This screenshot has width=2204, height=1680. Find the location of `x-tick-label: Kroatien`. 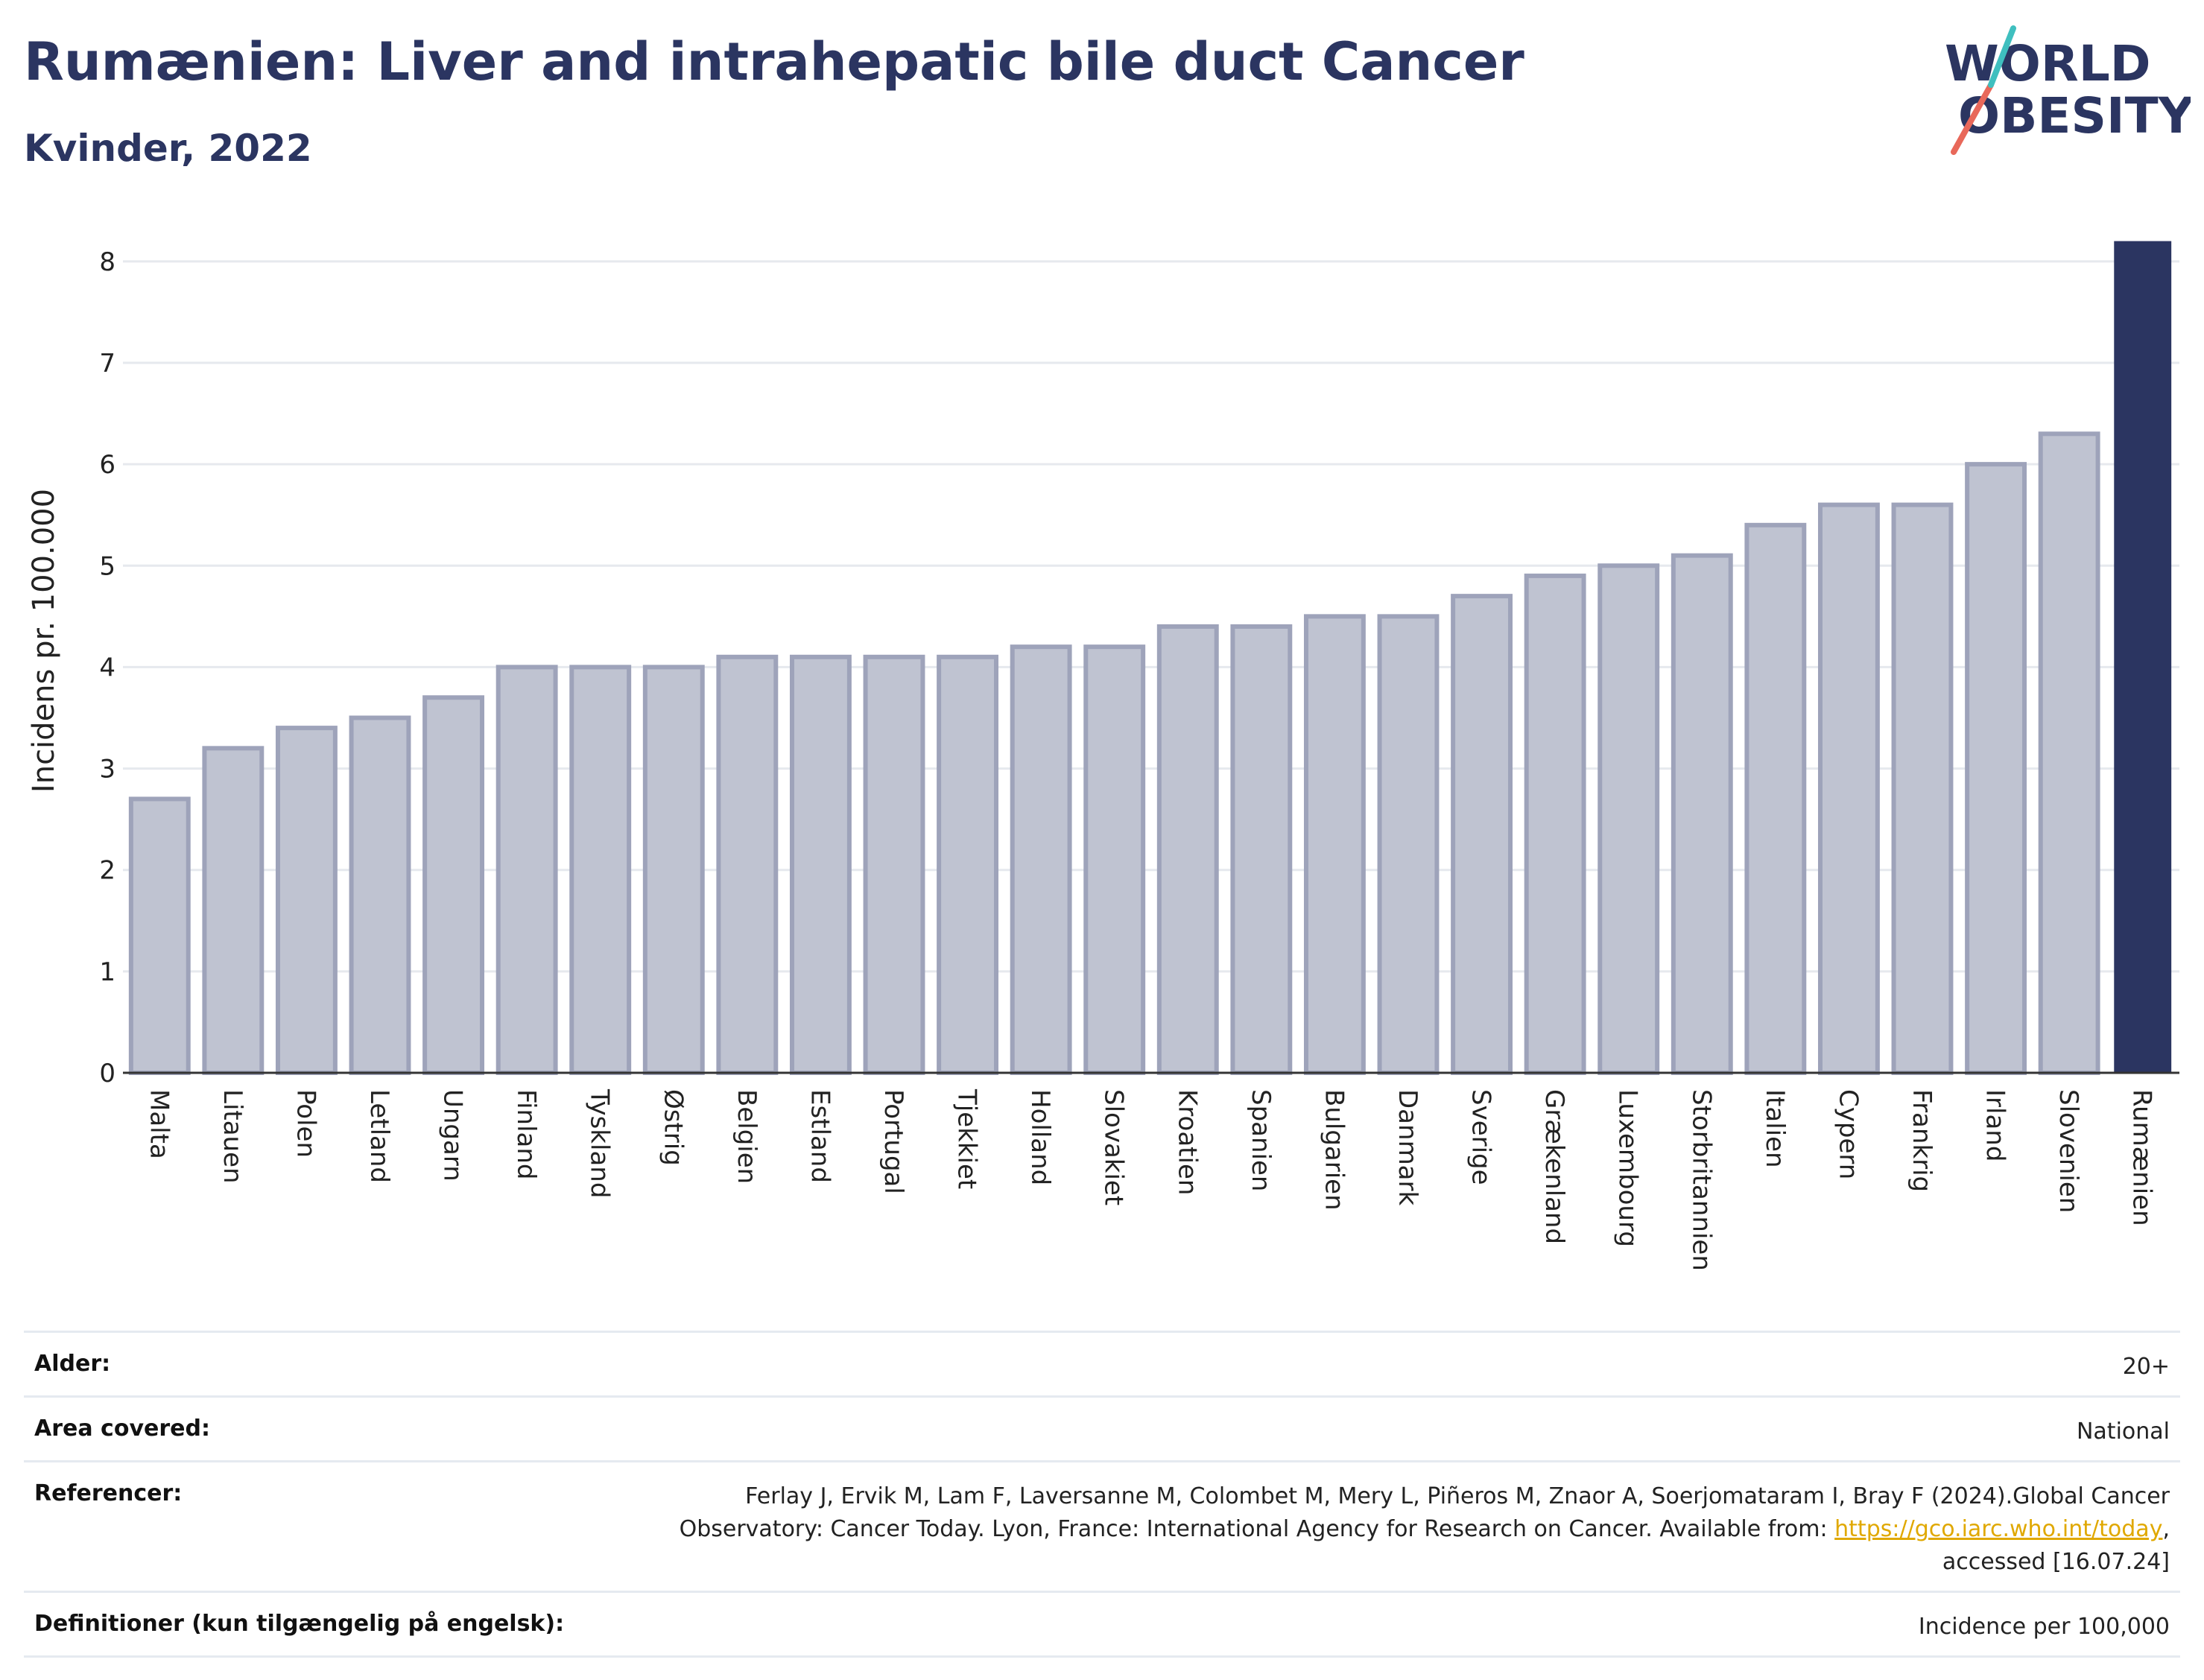

x-tick-label: Kroatien is located at coordinates (1187, 1142).